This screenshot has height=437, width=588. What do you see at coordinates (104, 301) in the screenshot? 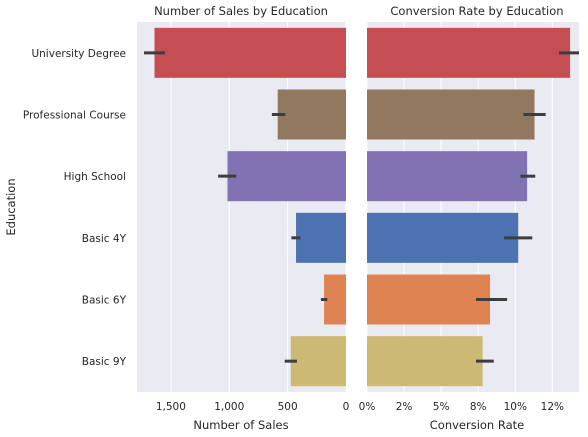
I see `y-tick-label: Basic 6Y` at bounding box center [104, 301].